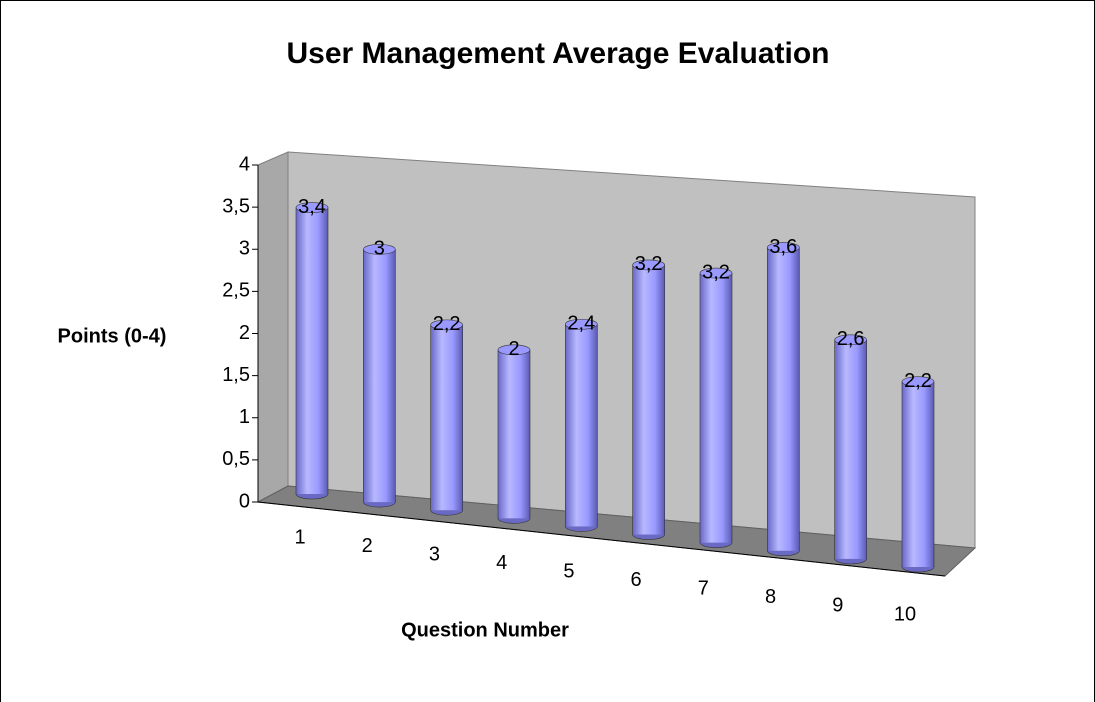  I want to click on y-tick-label: 4, so click(244, 164).